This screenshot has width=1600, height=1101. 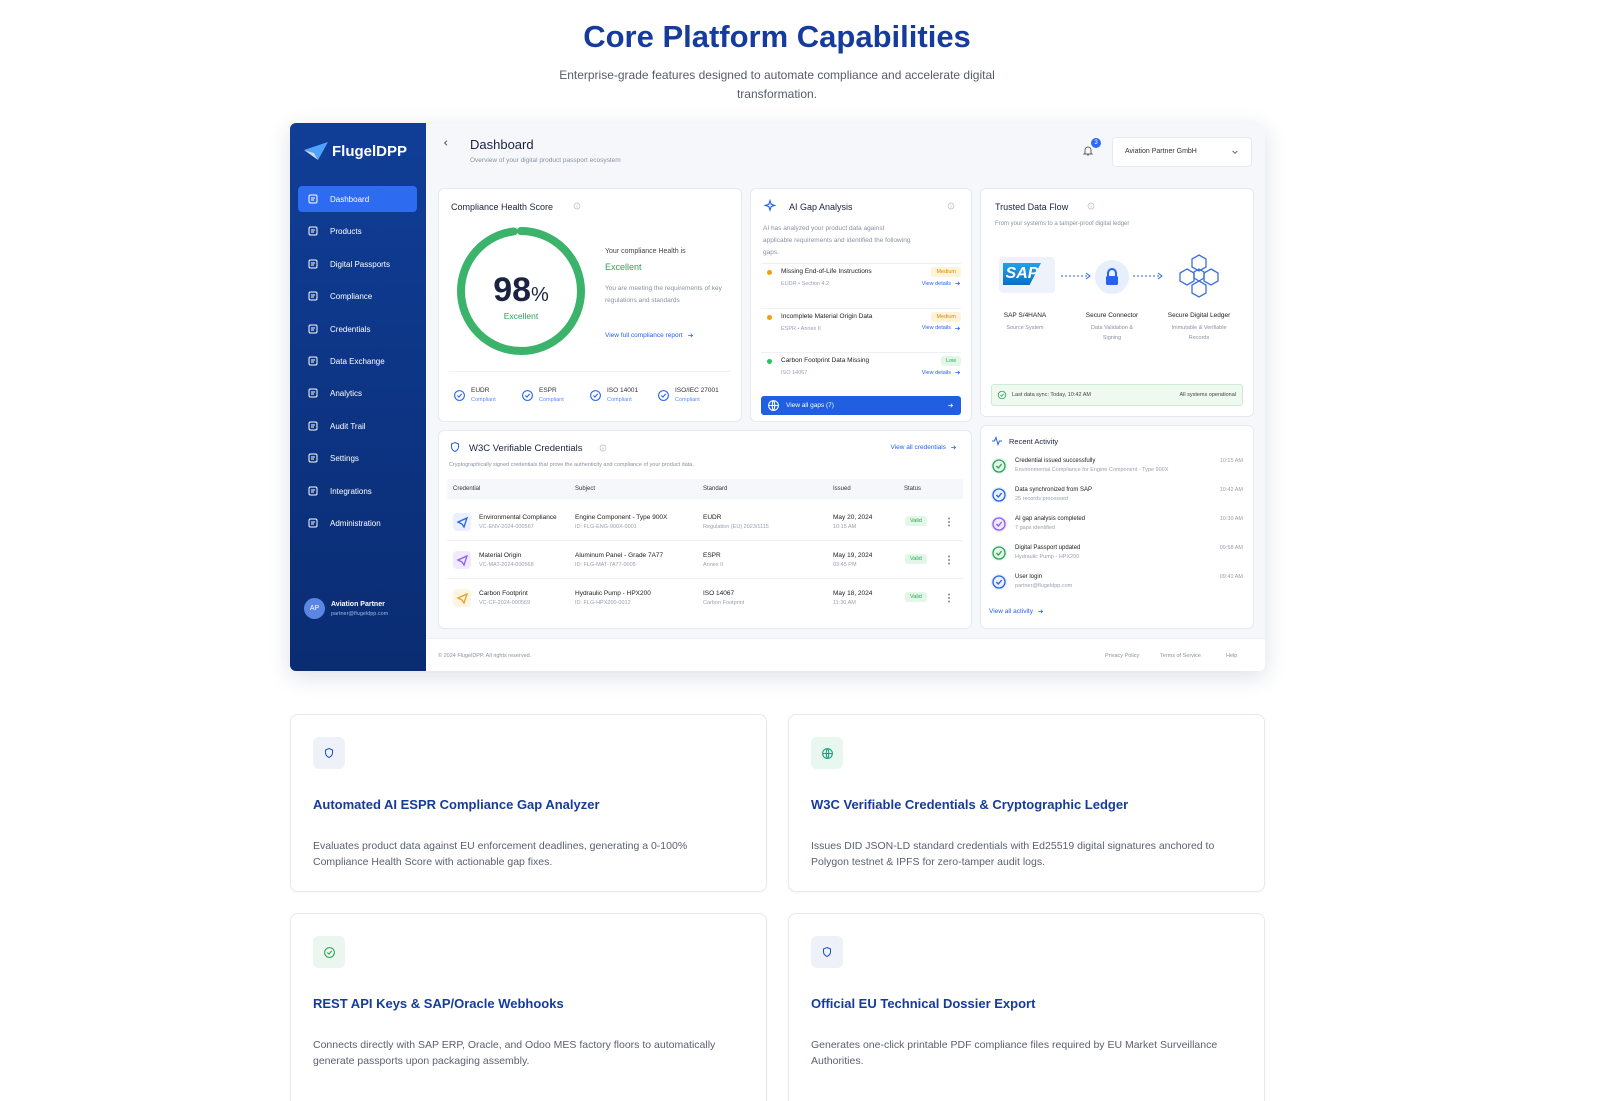 What do you see at coordinates (1231, 490) in the screenshot?
I see `activity-time: 10:42 AM` at bounding box center [1231, 490].